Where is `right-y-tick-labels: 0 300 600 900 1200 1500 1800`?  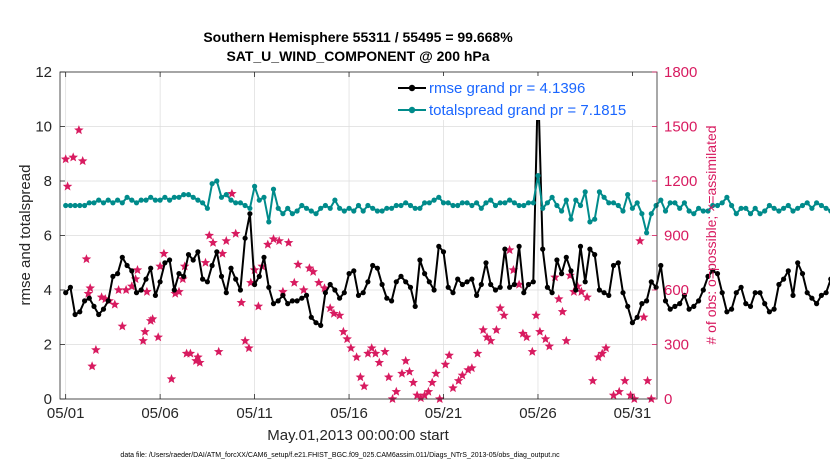
right-y-tick-labels: 0 300 600 900 1200 1500 1800 is located at coordinates (680, 236).